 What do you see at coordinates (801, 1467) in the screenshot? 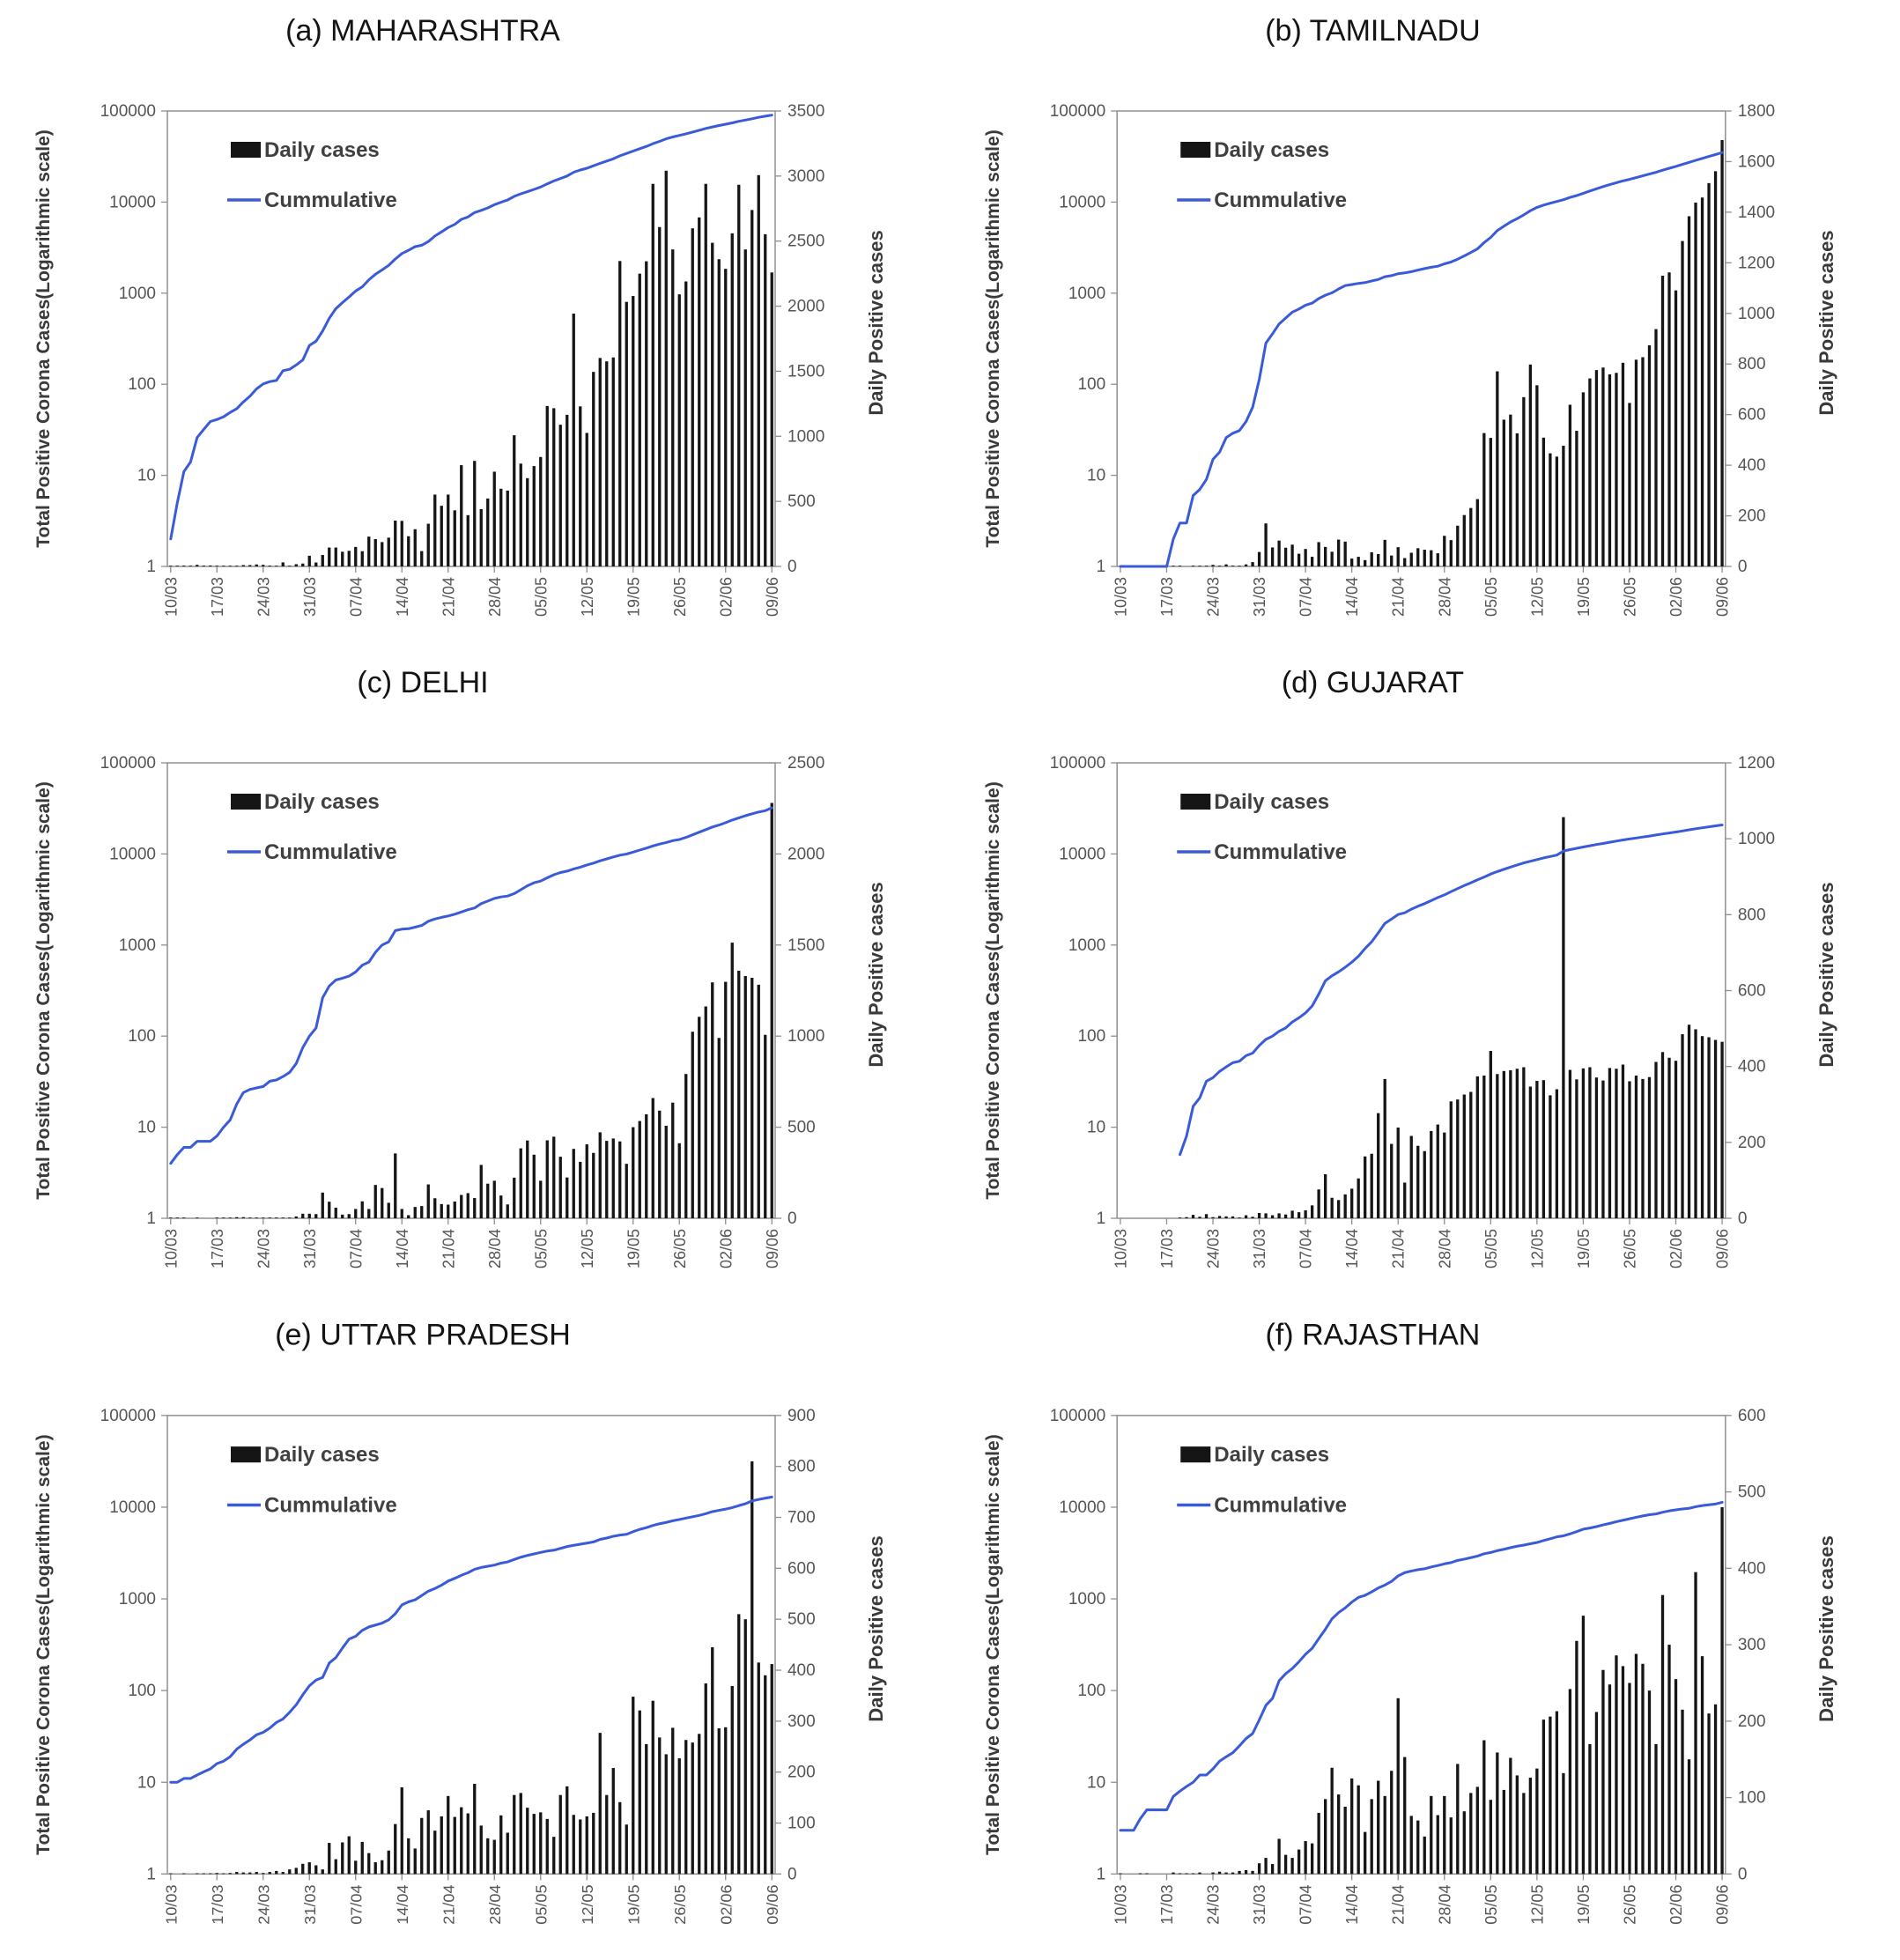
I see `right-tick-label: 800` at bounding box center [801, 1467].